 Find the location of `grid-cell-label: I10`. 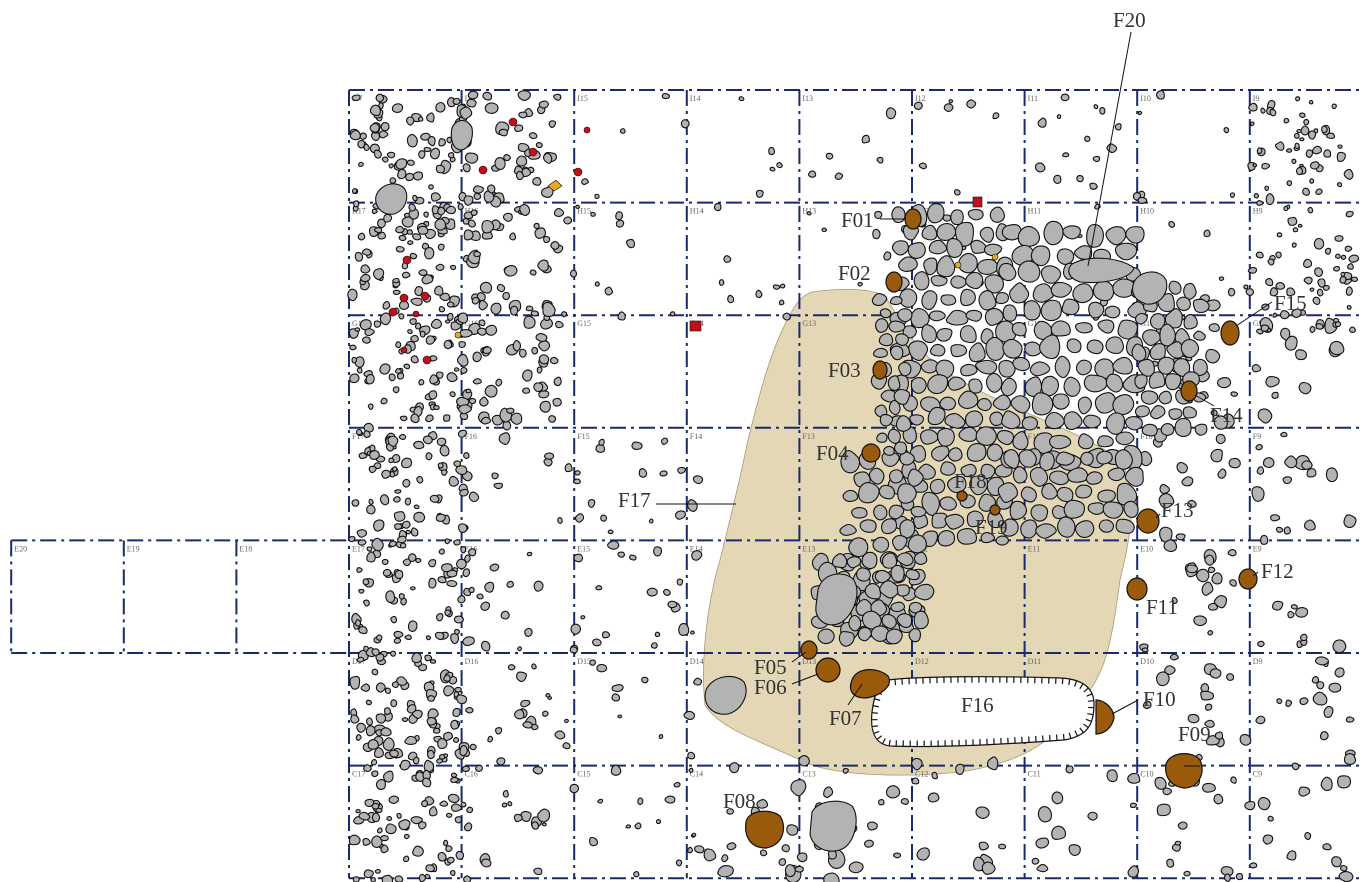

grid-cell-label: I10 is located at coordinates (1145, 98).